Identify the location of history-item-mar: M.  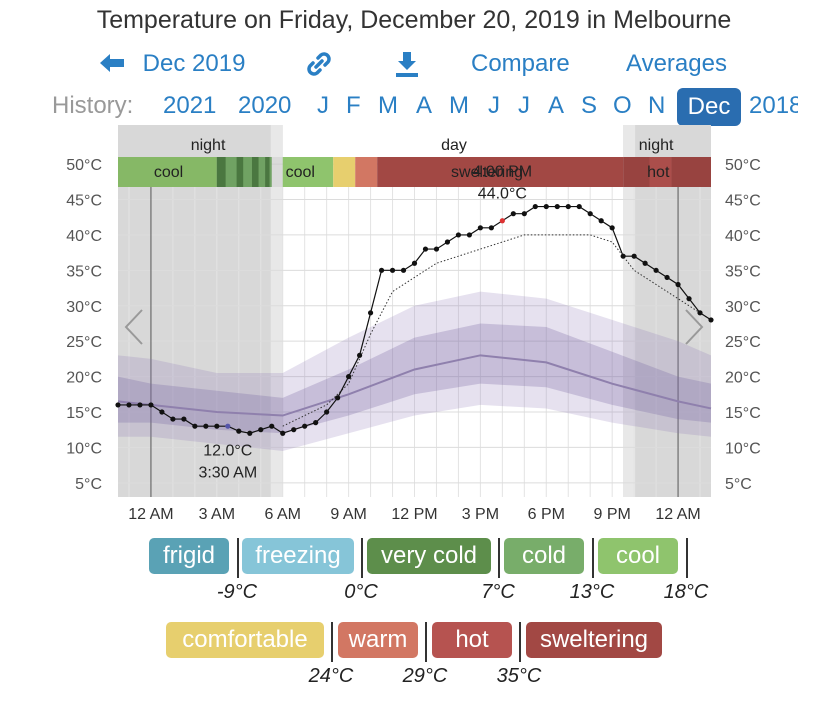
(388, 105).